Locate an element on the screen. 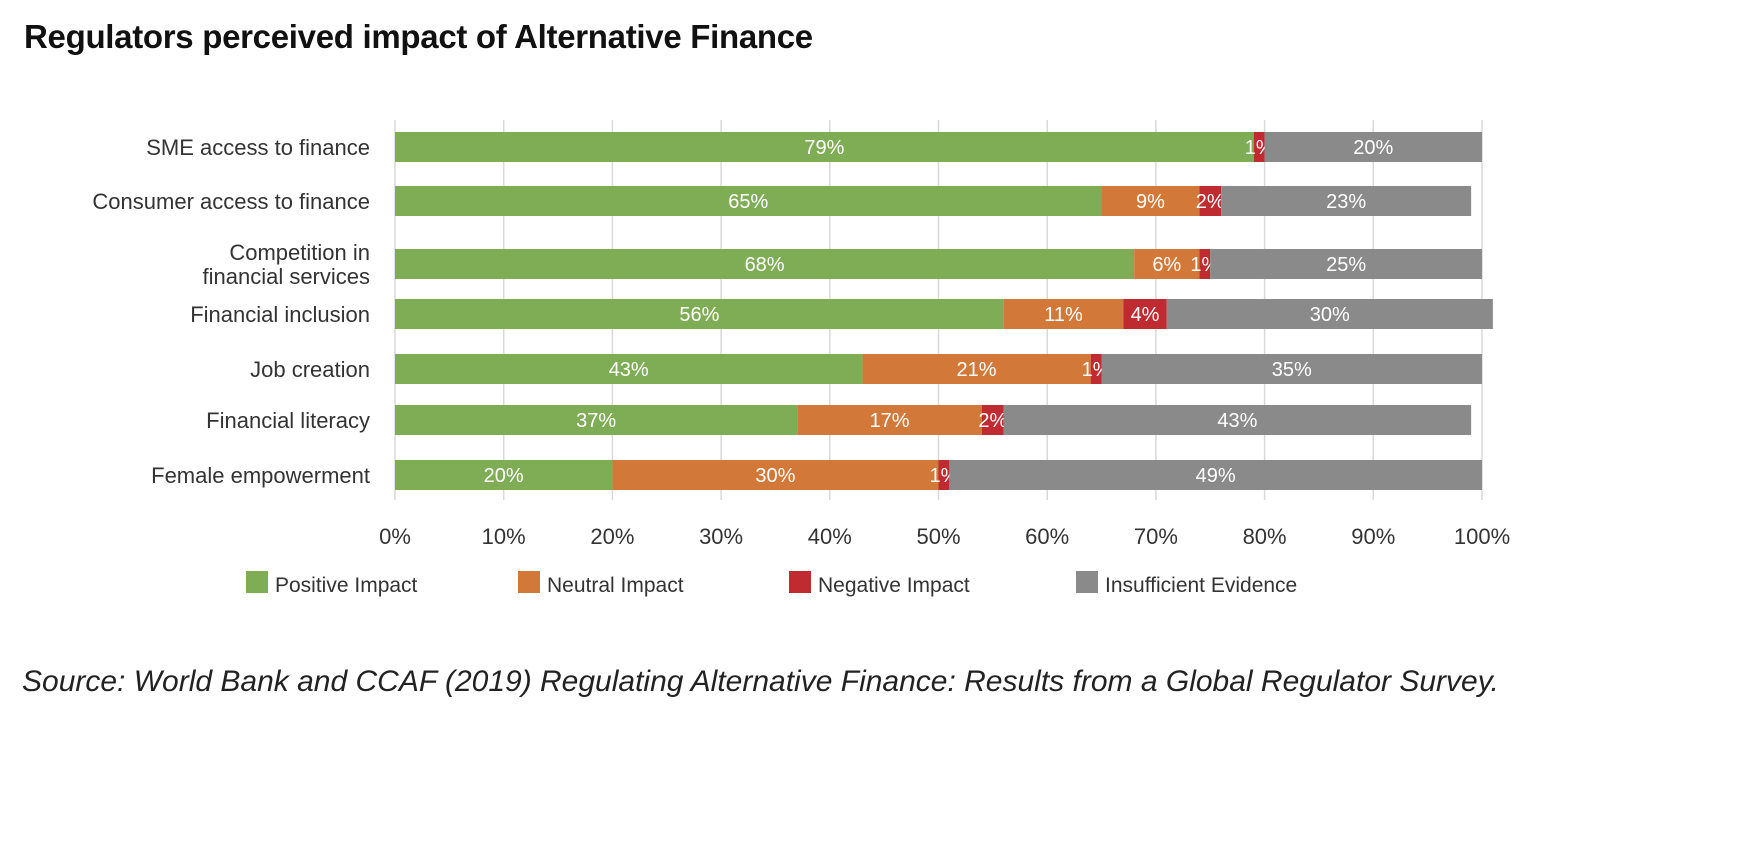 The height and width of the screenshot is (848, 1752). data-label: 21% is located at coordinates (977, 370).